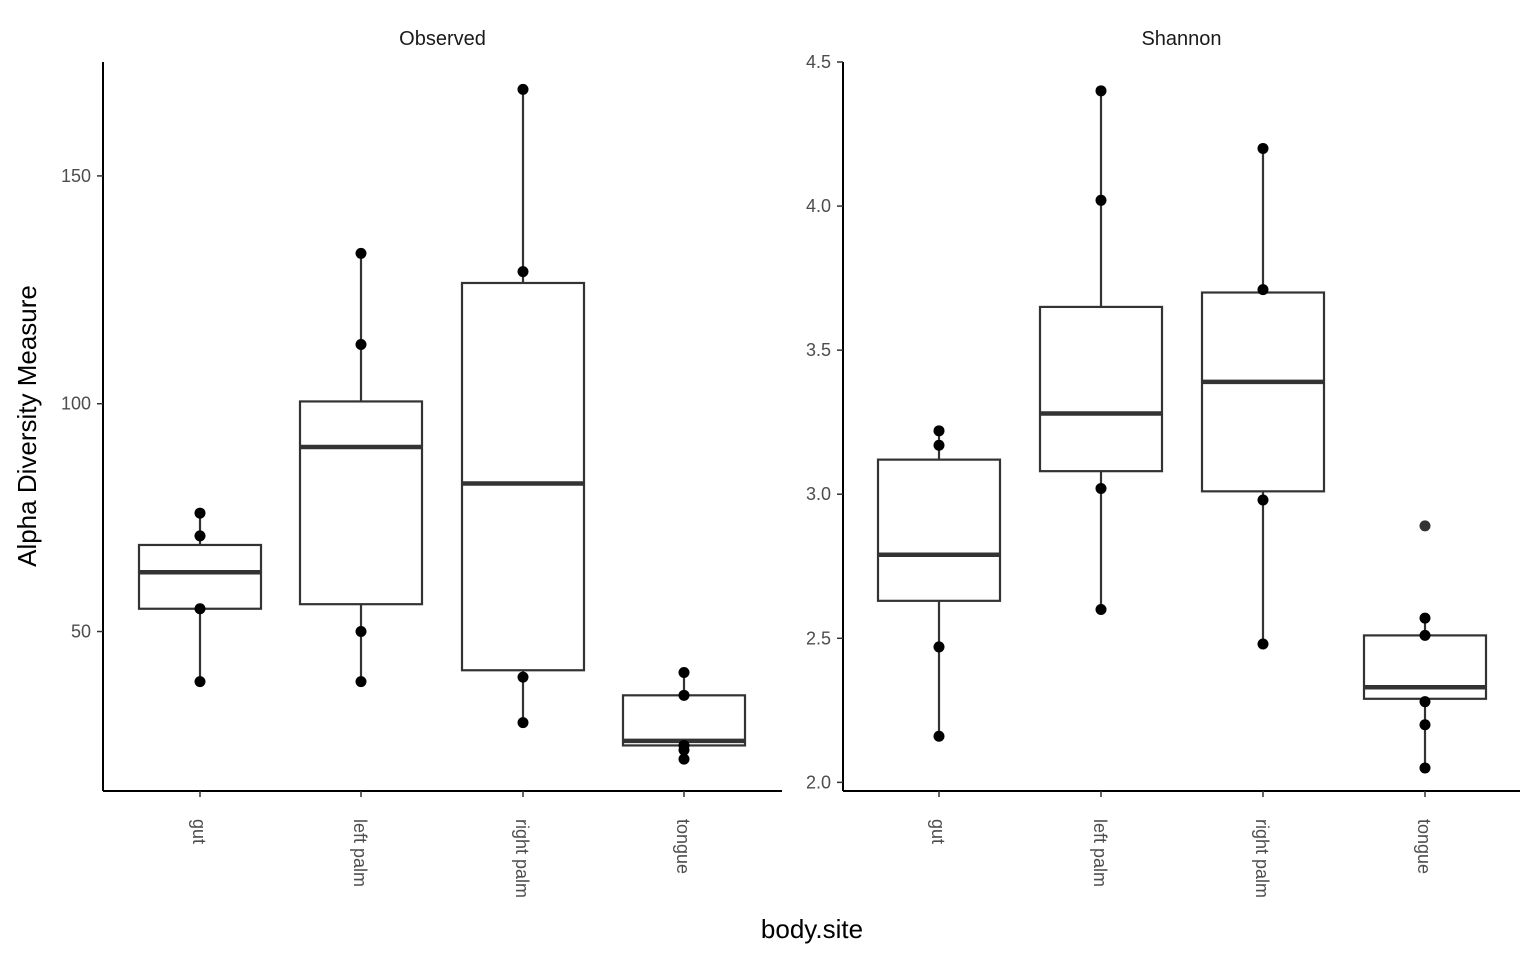  I want to click on y-tick-label: 4.5, so click(818, 62).